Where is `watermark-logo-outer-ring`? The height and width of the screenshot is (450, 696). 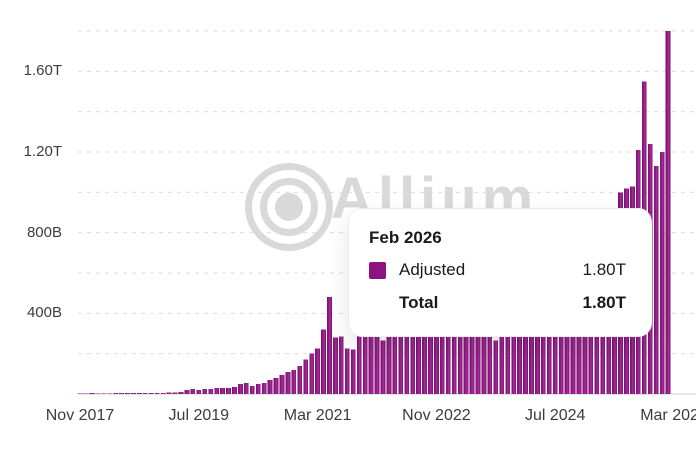 watermark-logo-outer-ring is located at coordinates (289, 207).